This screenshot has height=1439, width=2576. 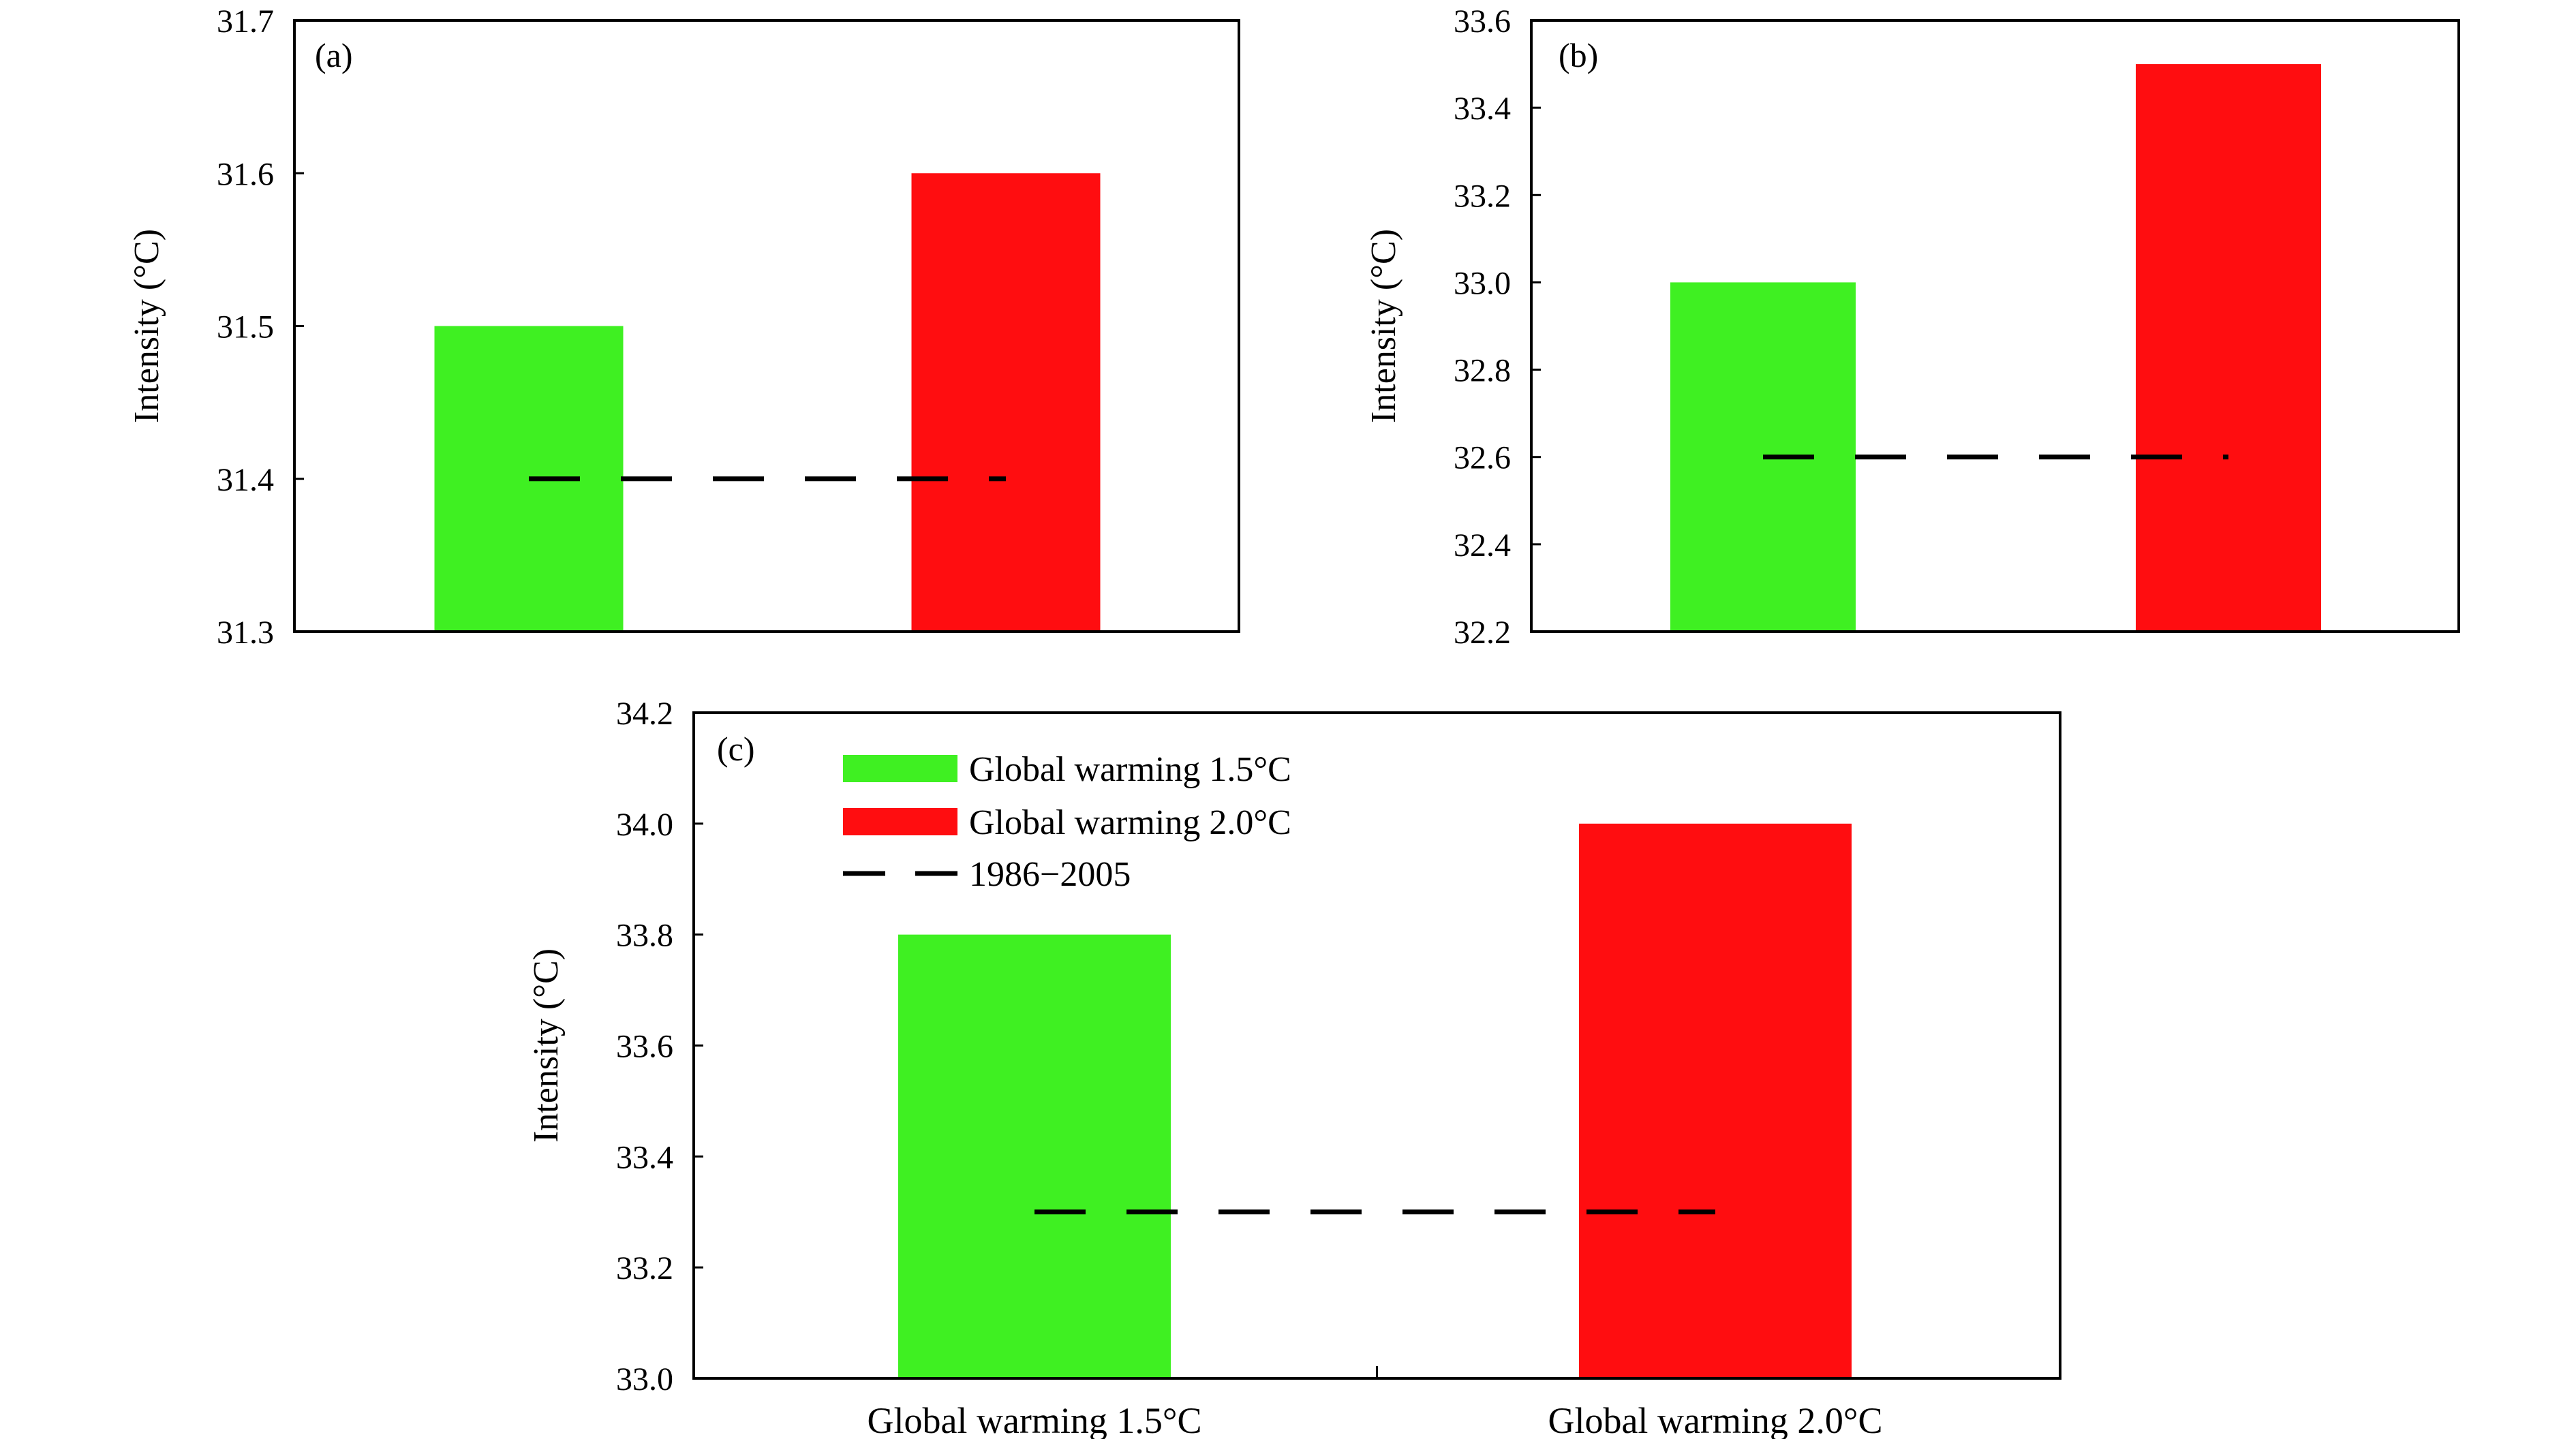 I want to click on legend-label: Global warming 2.0°C, so click(x=1130, y=822).